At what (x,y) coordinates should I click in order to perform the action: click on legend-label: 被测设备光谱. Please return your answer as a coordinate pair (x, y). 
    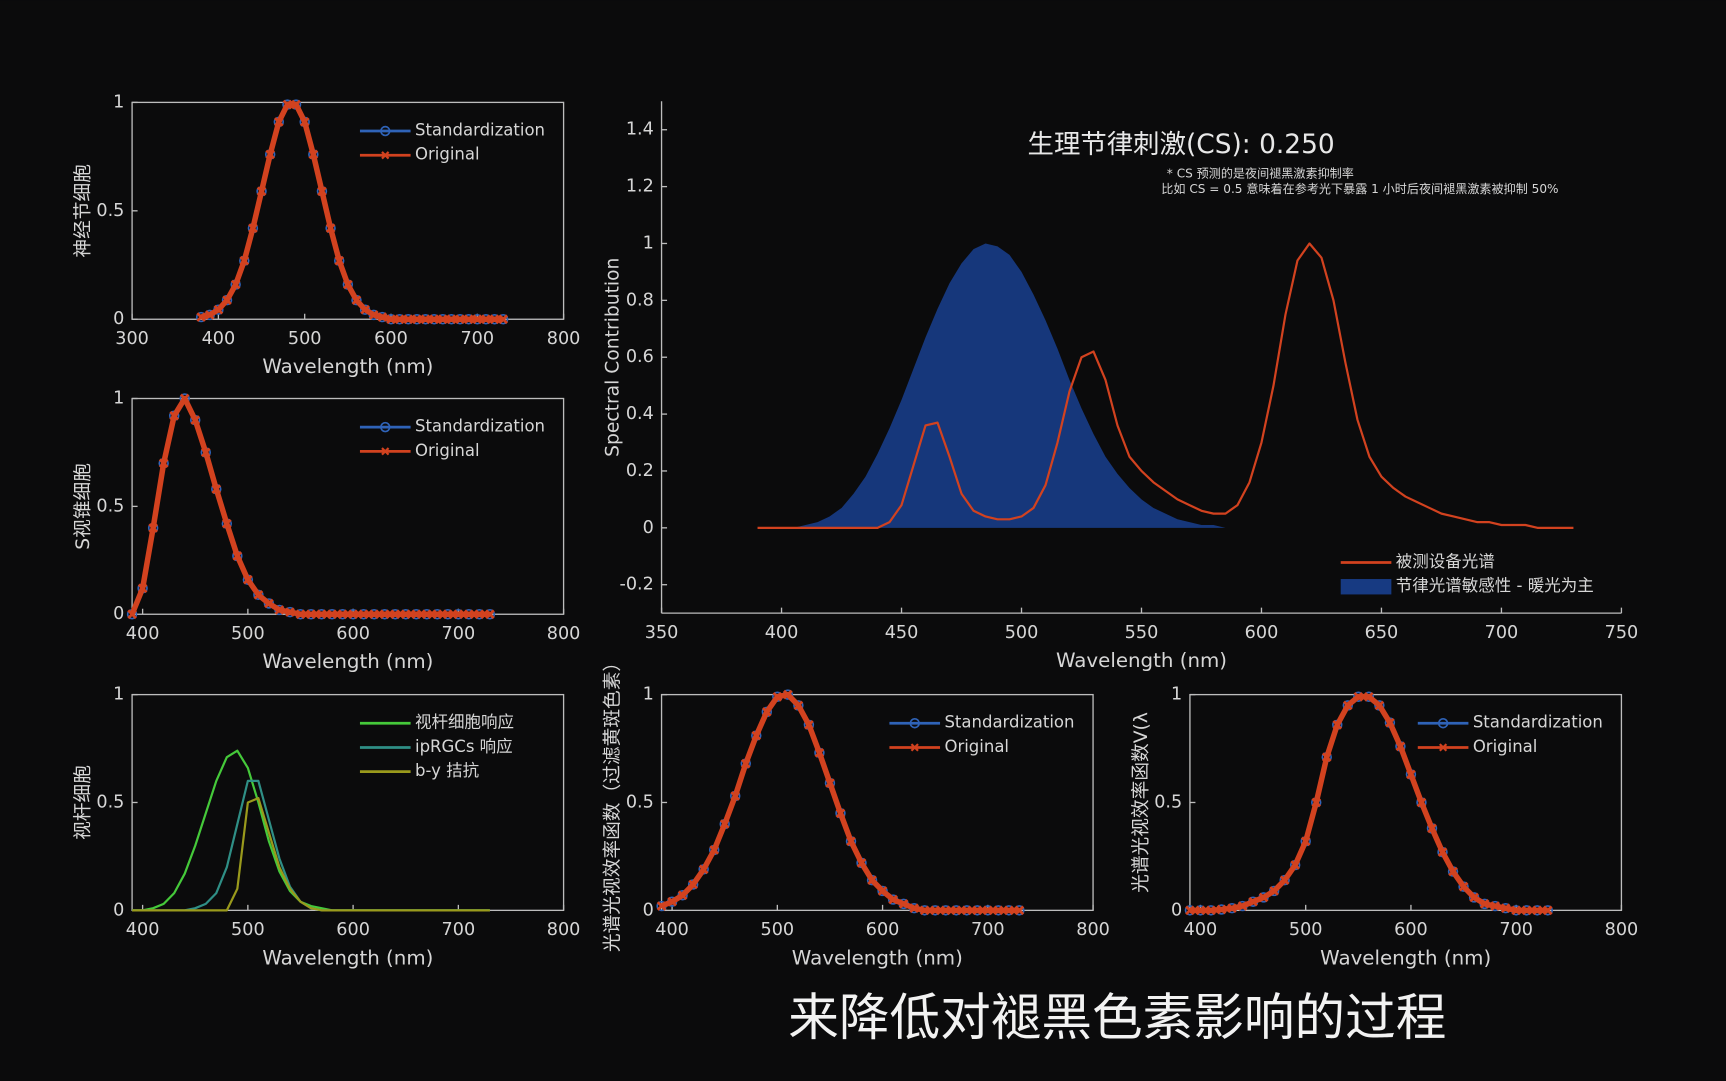
    Looking at the image, I should click on (1445, 561).